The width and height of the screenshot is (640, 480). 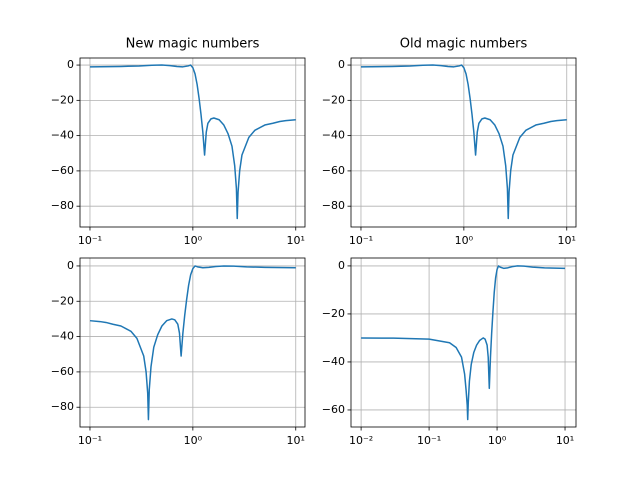 I want to click on x-tick-label: 10⁻², so click(x=361, y=440).